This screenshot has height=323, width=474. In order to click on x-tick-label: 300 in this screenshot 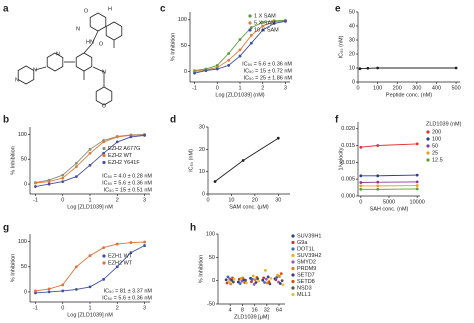, I will do `click(416, 88)`.